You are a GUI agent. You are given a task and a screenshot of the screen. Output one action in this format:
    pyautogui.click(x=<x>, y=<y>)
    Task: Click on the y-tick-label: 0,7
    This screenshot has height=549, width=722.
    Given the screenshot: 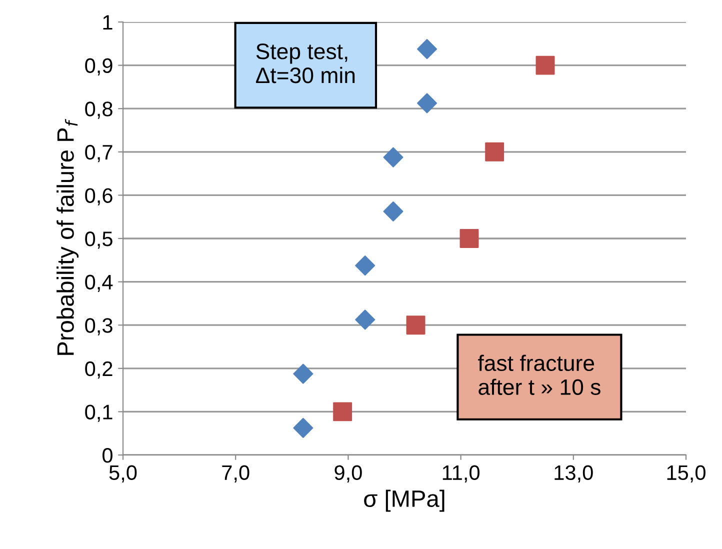 What is the action you would take?
    pyautogui.click(x=98, y=153)
    